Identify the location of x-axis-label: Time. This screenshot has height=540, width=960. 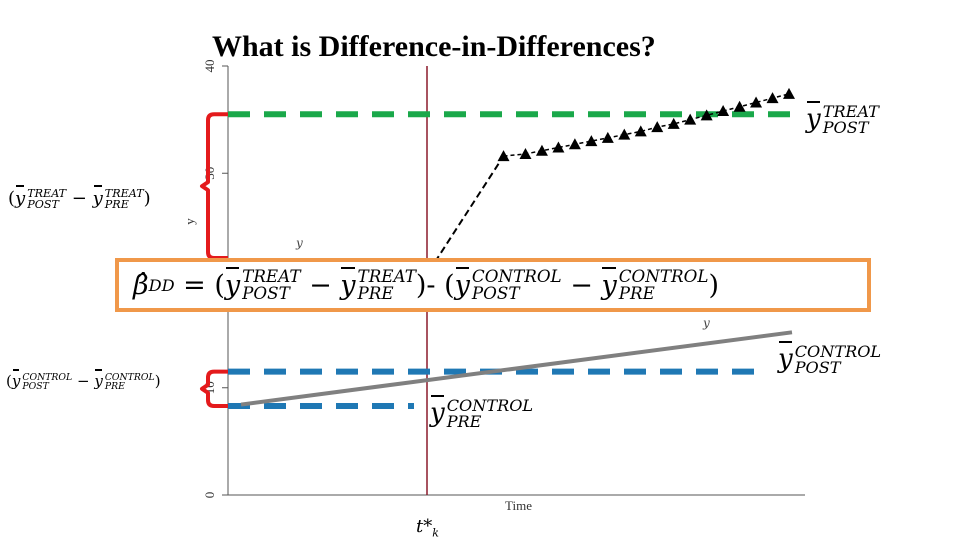
(518, 505).